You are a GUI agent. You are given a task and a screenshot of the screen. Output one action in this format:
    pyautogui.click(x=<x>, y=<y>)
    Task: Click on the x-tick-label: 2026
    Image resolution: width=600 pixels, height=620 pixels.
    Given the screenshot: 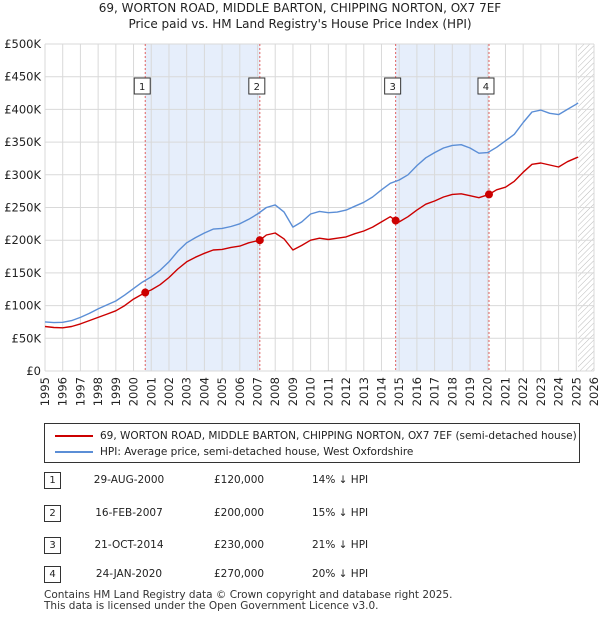 What is the action you would take?
    pyautogui.click(x=593, y=391)
    